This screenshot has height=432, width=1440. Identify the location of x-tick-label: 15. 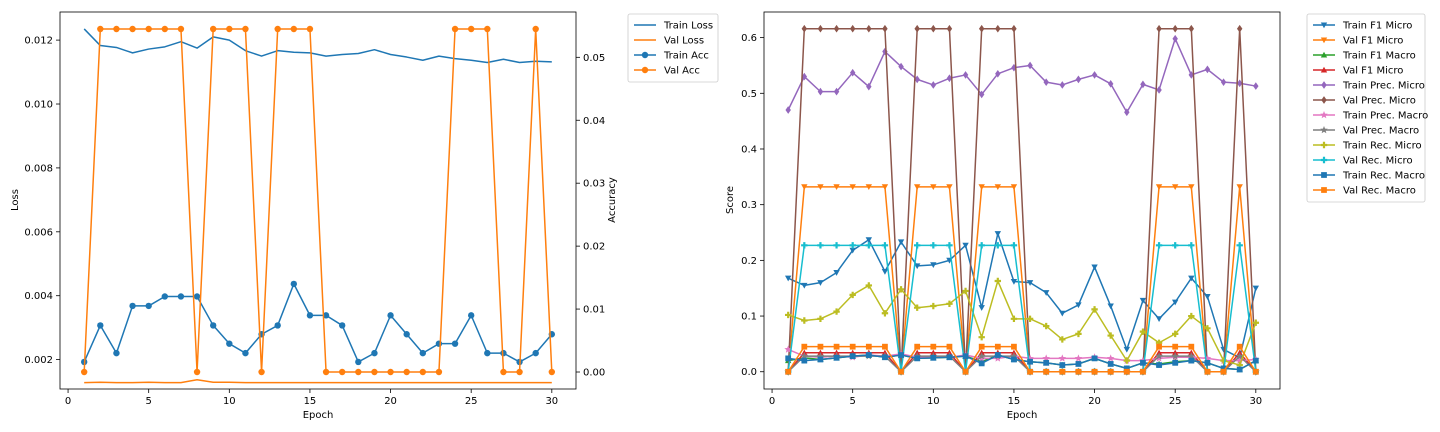
(1014, 401).